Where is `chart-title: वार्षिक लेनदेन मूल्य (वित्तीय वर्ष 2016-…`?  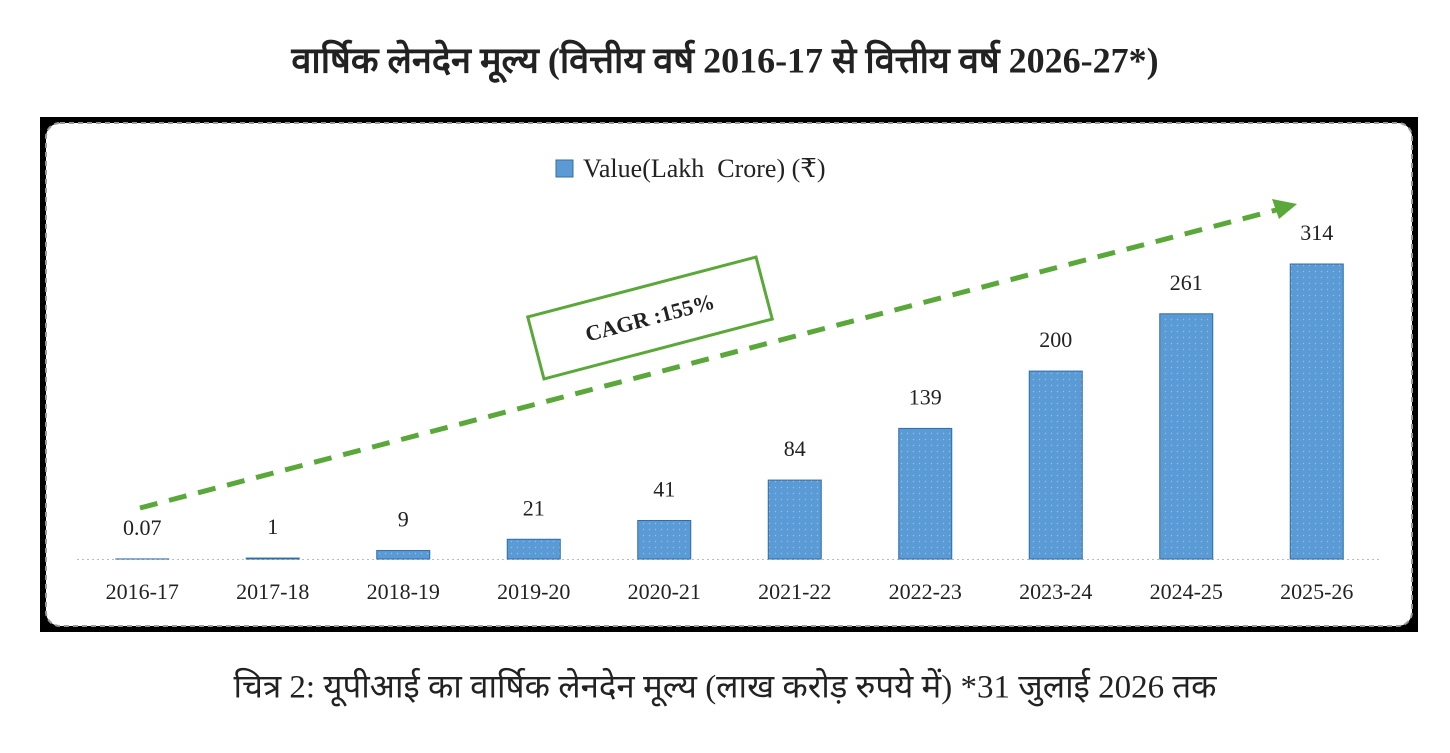 chart-title: वार्षिक लेनदेन मूल्य (वित्तीय वर्ष 2016-… is located at coordinates (724, 61).